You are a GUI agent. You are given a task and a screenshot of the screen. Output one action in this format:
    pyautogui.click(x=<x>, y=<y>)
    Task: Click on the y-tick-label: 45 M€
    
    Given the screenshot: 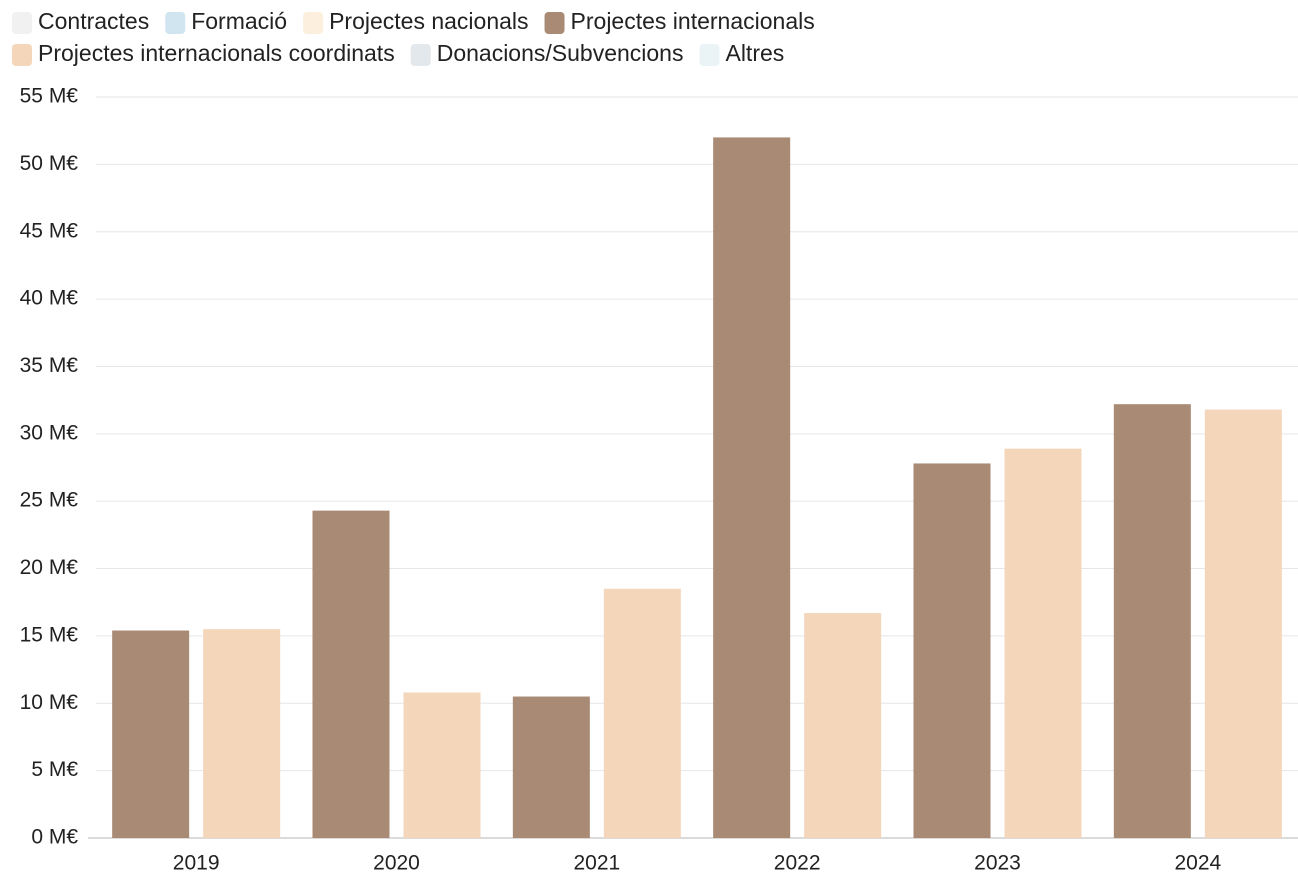 What is the action you would take?
    pyautogui.click(x=49, y=230)
    